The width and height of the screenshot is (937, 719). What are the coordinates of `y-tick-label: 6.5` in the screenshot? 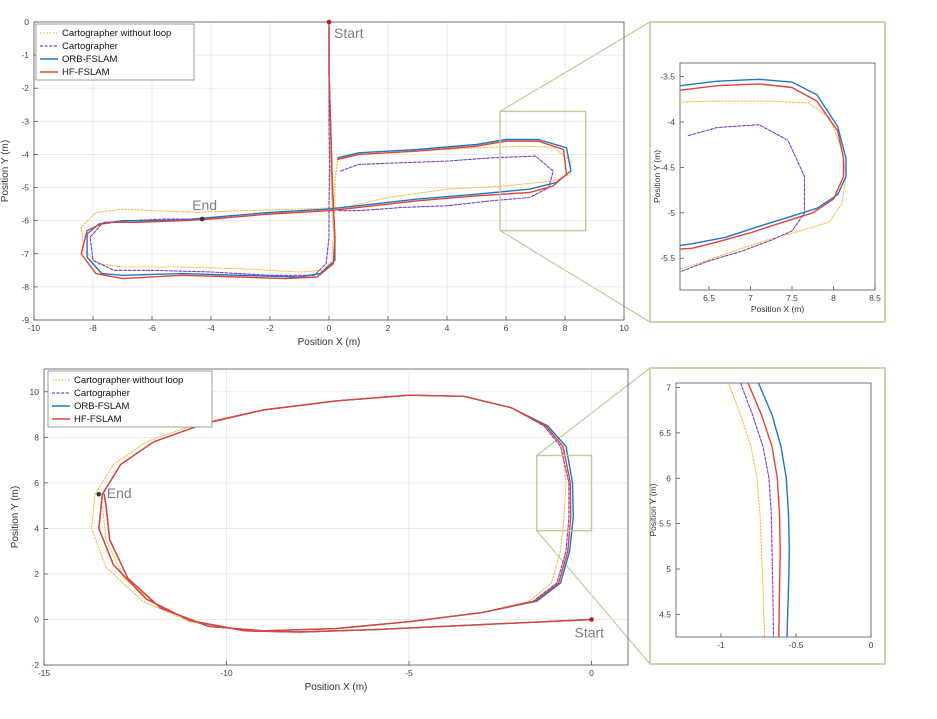 It's located at (665, 433).